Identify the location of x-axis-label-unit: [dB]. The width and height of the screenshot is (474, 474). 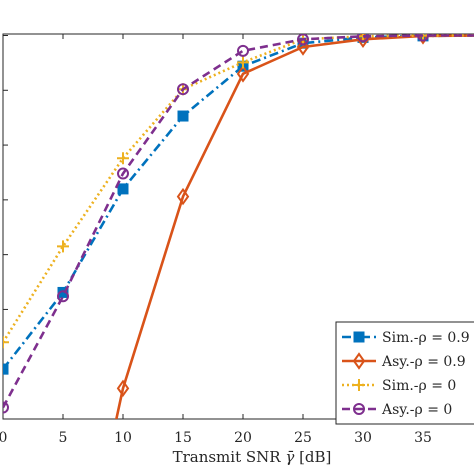
(312, 457).